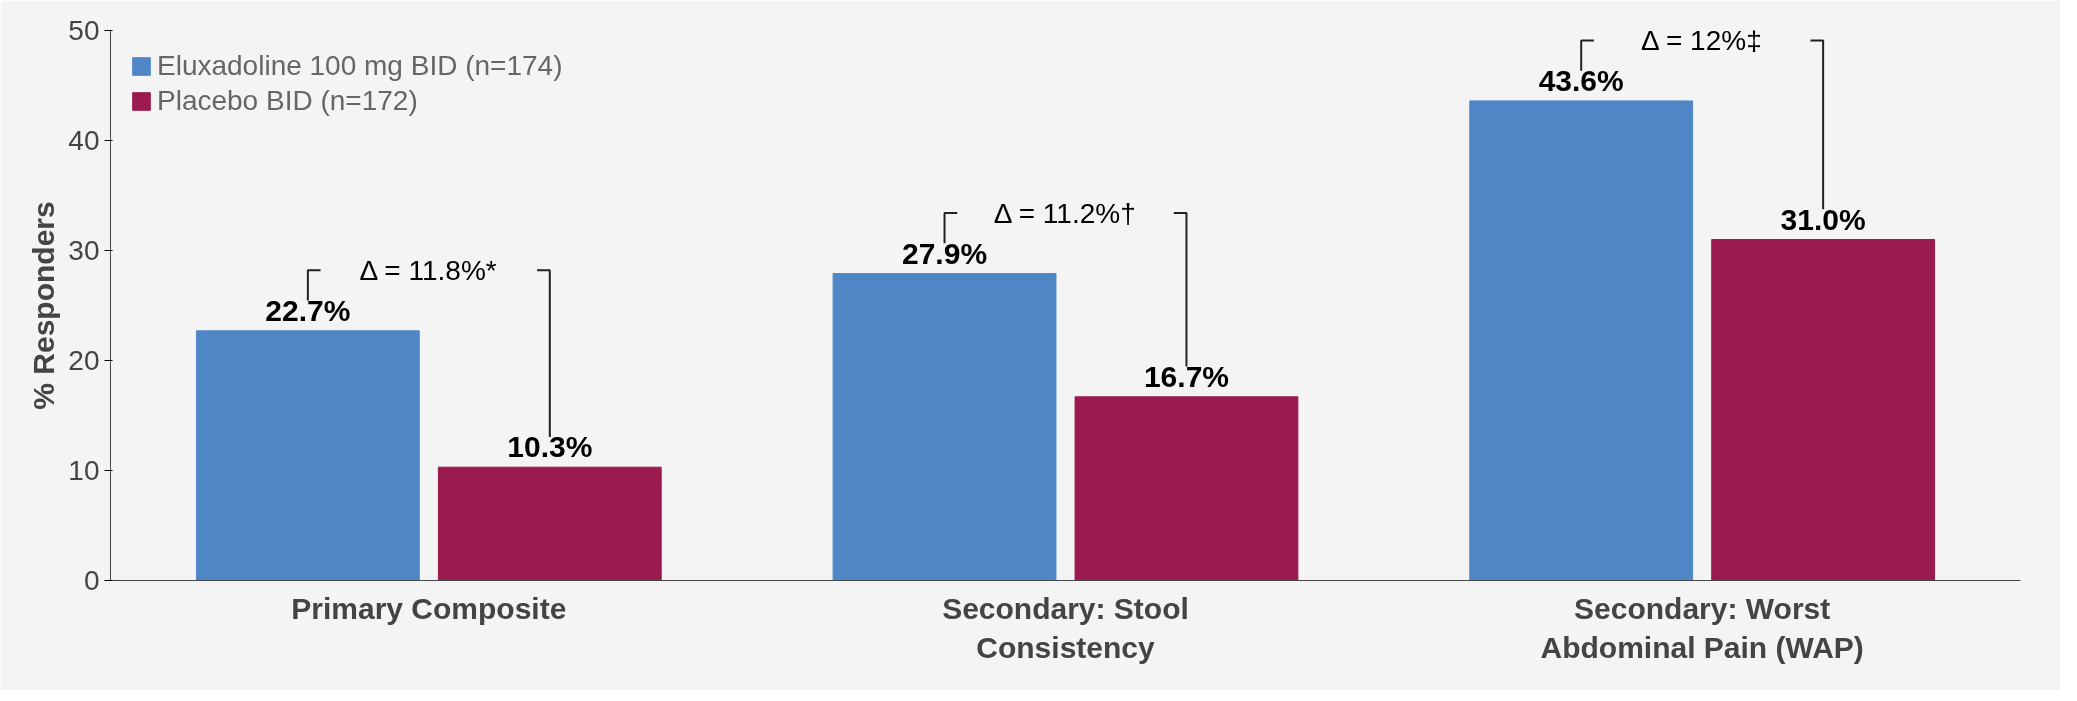  Describe the element at coordinates (91, 580) in the screenshot. I see `y-tick-label: 0` at that location.